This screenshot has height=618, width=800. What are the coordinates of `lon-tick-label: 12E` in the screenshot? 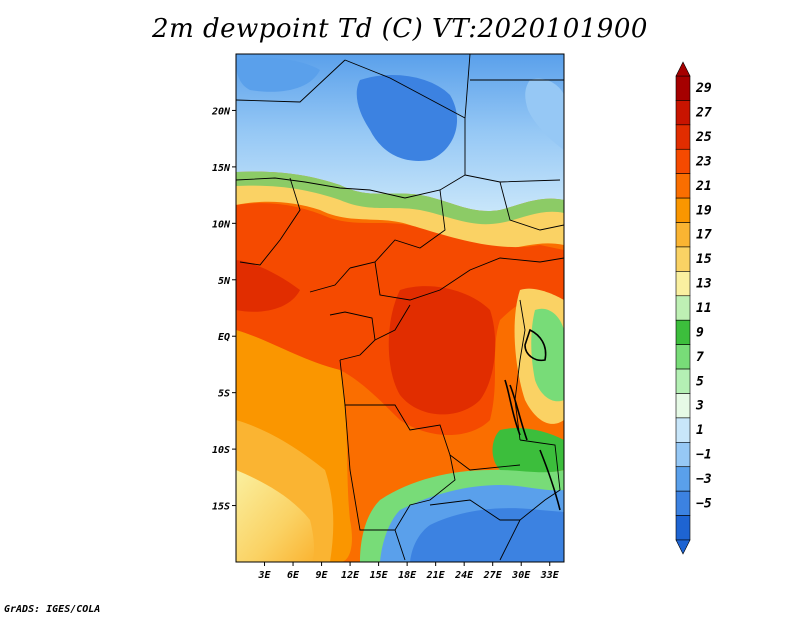 It's located at (350, 575).